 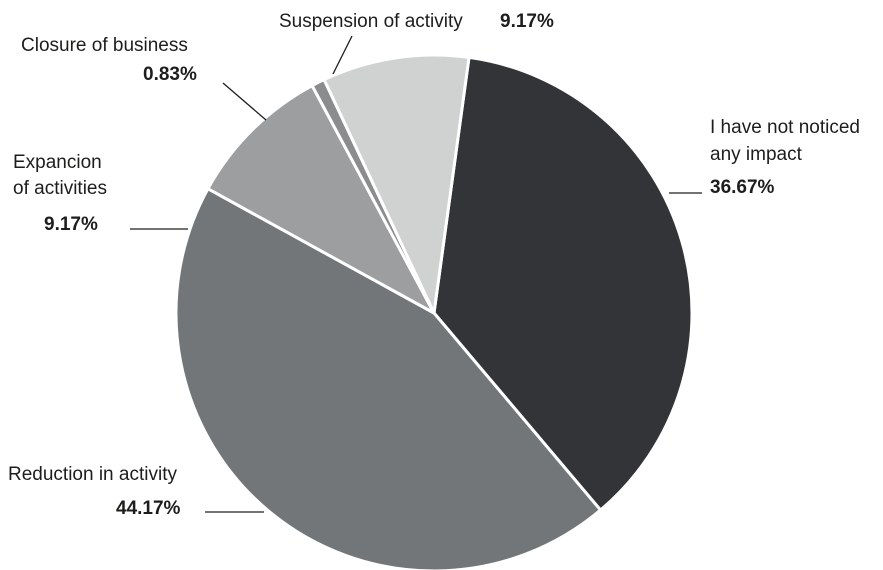 What do you see at coordinates (92, 474) in the screenshot?
I see `slice-label-reduction: Reduction in activity` at bounding box center [92, 474].